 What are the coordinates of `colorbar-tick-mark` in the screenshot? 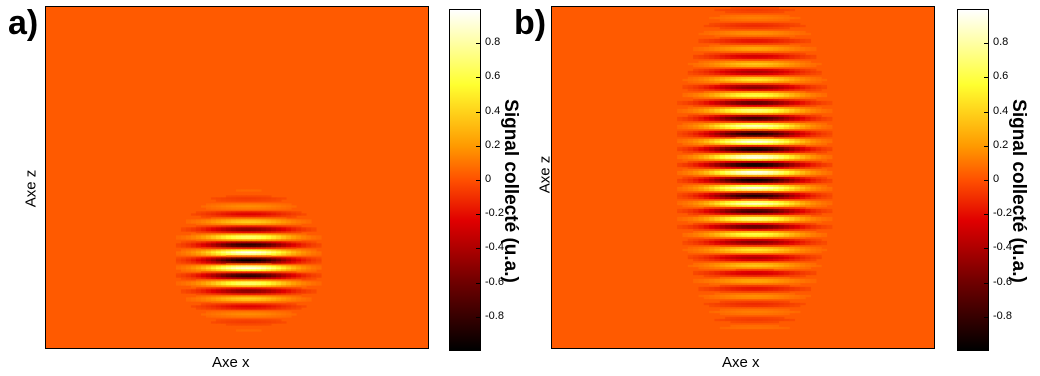 It's located at (986, 215).